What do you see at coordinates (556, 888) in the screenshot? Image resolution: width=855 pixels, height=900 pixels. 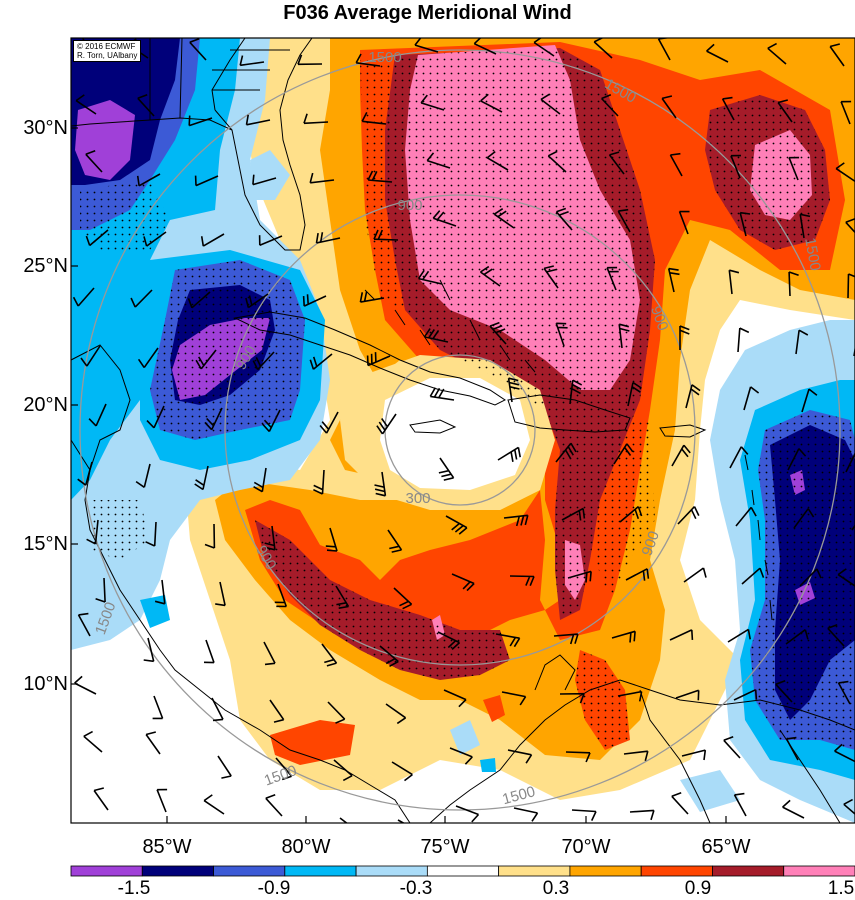 I see `colorbar-label: 0.3` at bounding box center [556, 888].